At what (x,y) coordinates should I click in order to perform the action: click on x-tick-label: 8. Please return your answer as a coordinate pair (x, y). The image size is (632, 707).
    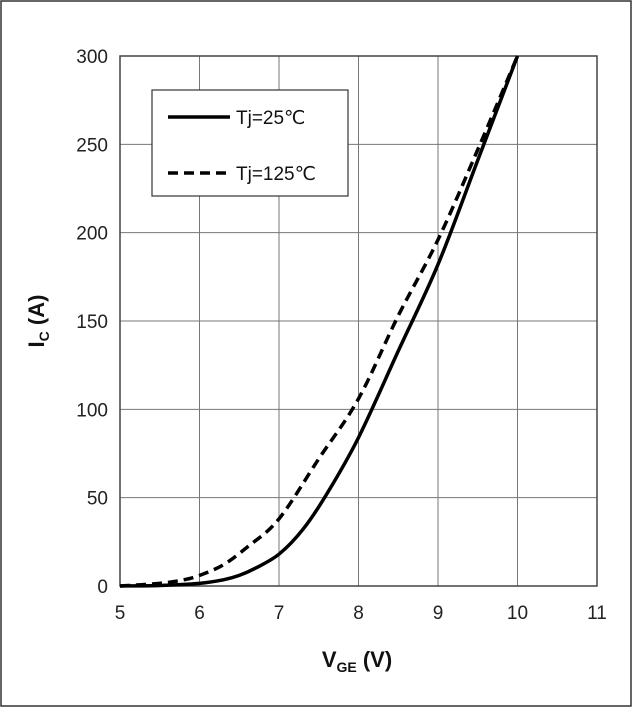
    Looking at the image, I should click on (358, 613).